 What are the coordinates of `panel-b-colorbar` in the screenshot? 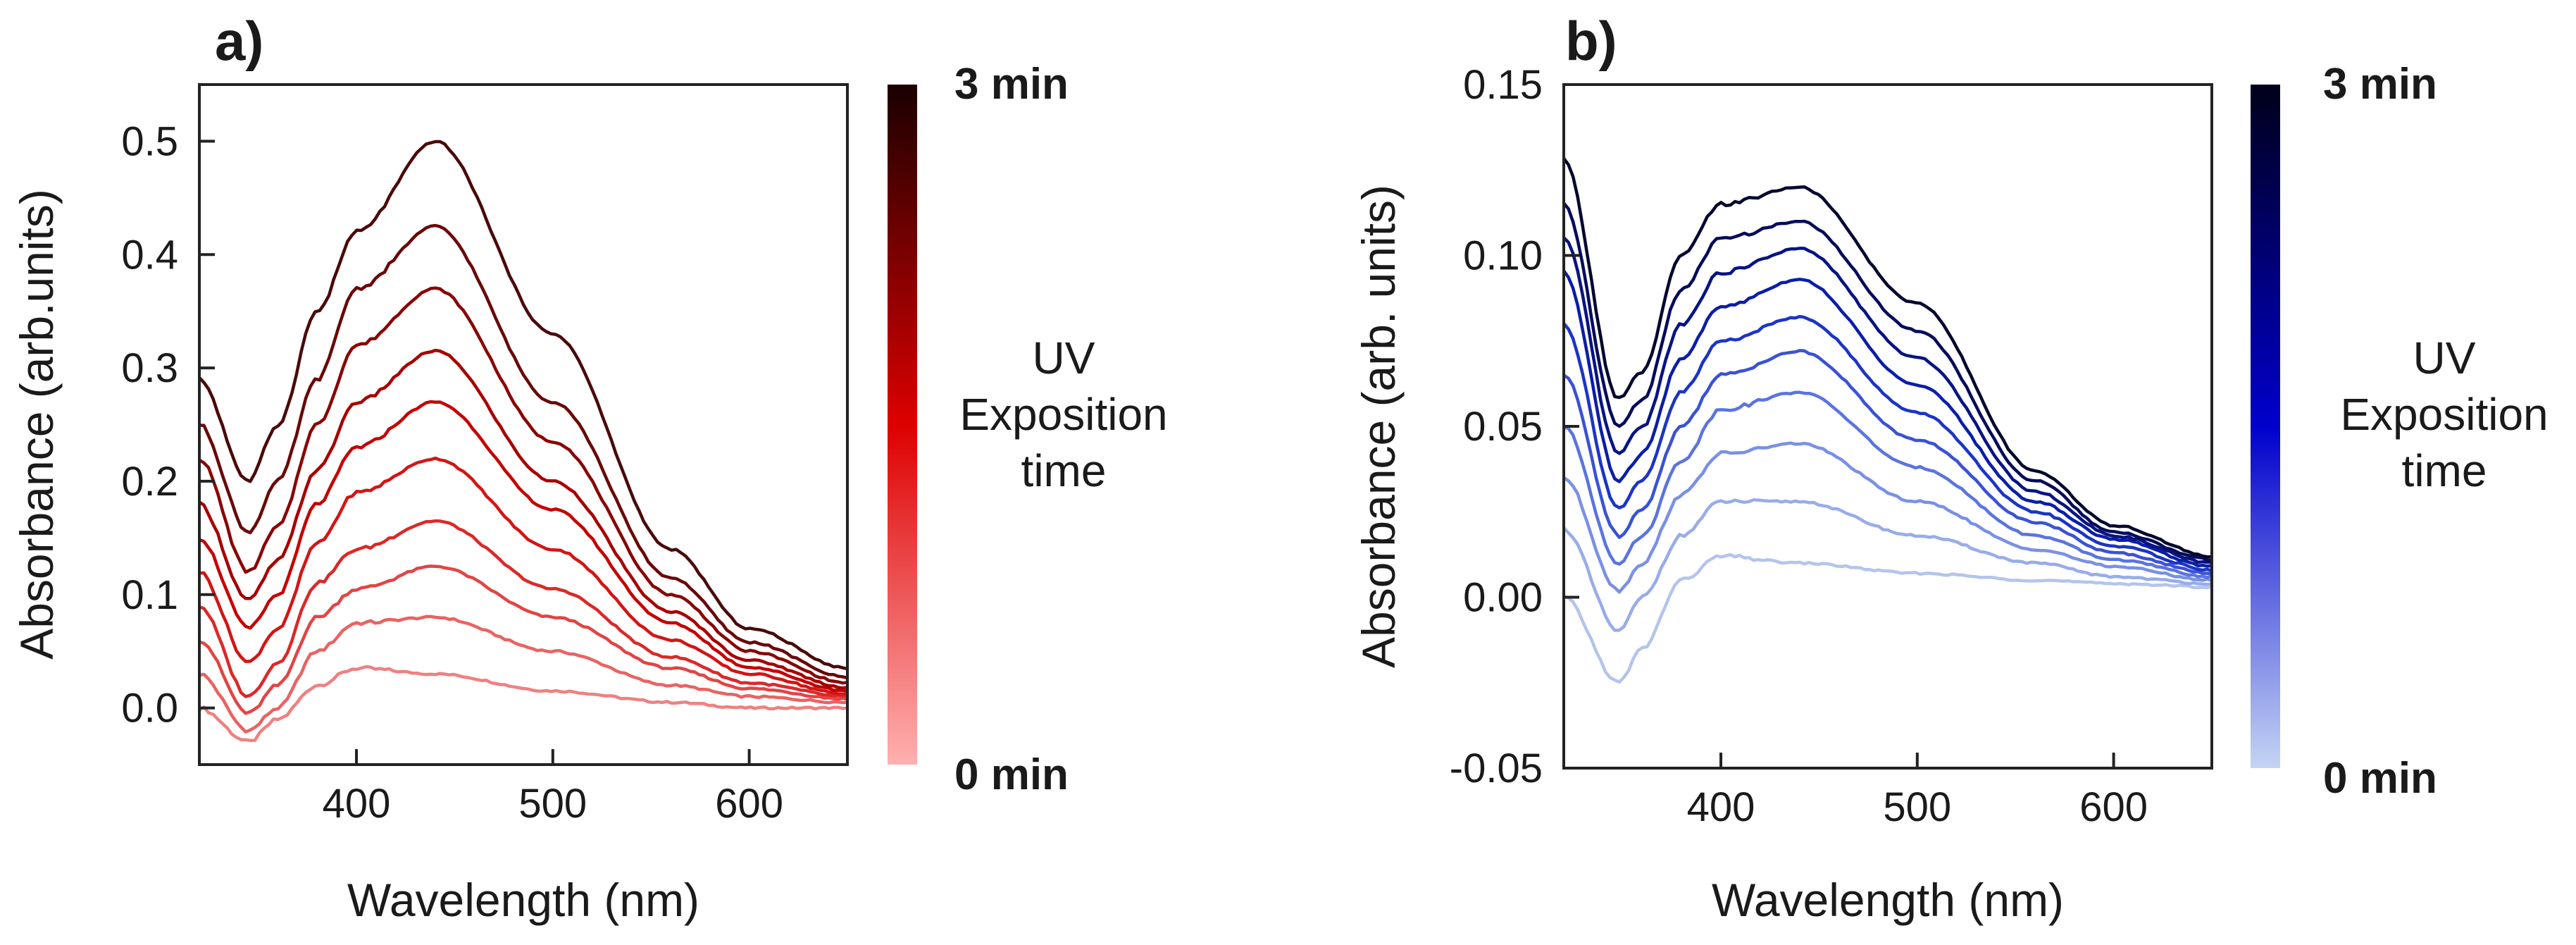 It's located at (2265, 426).